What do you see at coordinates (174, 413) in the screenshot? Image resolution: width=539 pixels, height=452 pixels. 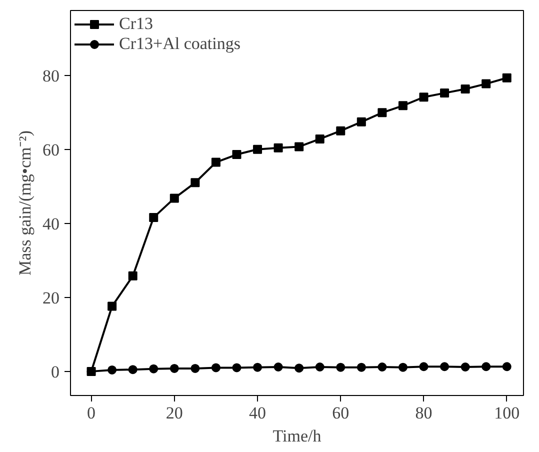 I see `x-tick-label: 20` at bounding box center [174, 413].